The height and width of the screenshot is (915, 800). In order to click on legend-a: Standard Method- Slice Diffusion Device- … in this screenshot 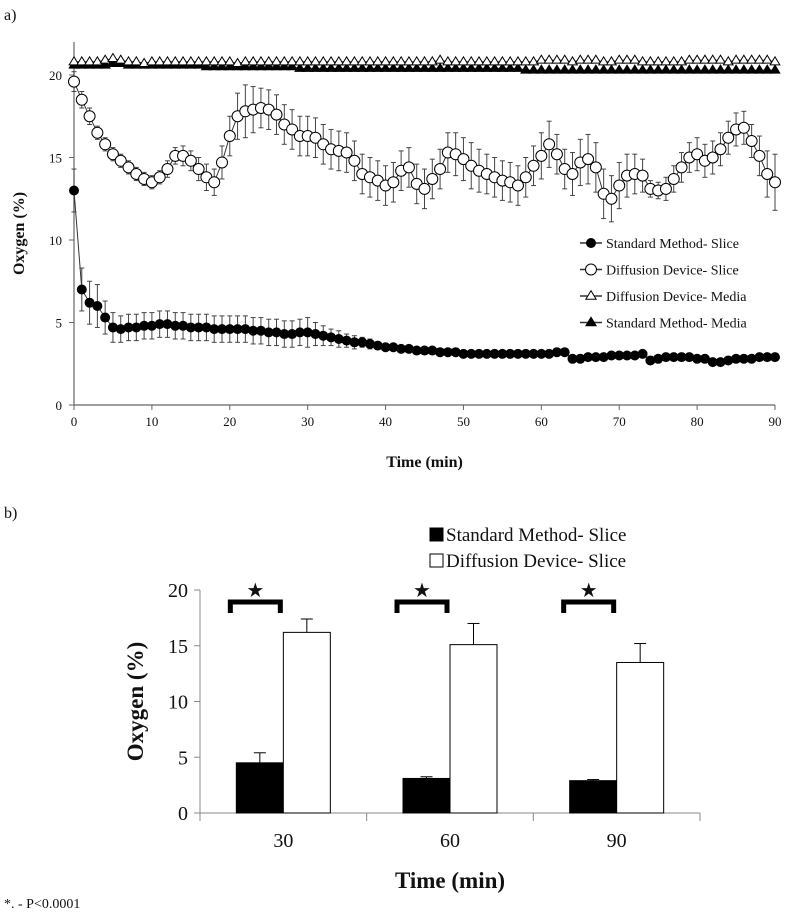, I will do `click(664, 284)`.